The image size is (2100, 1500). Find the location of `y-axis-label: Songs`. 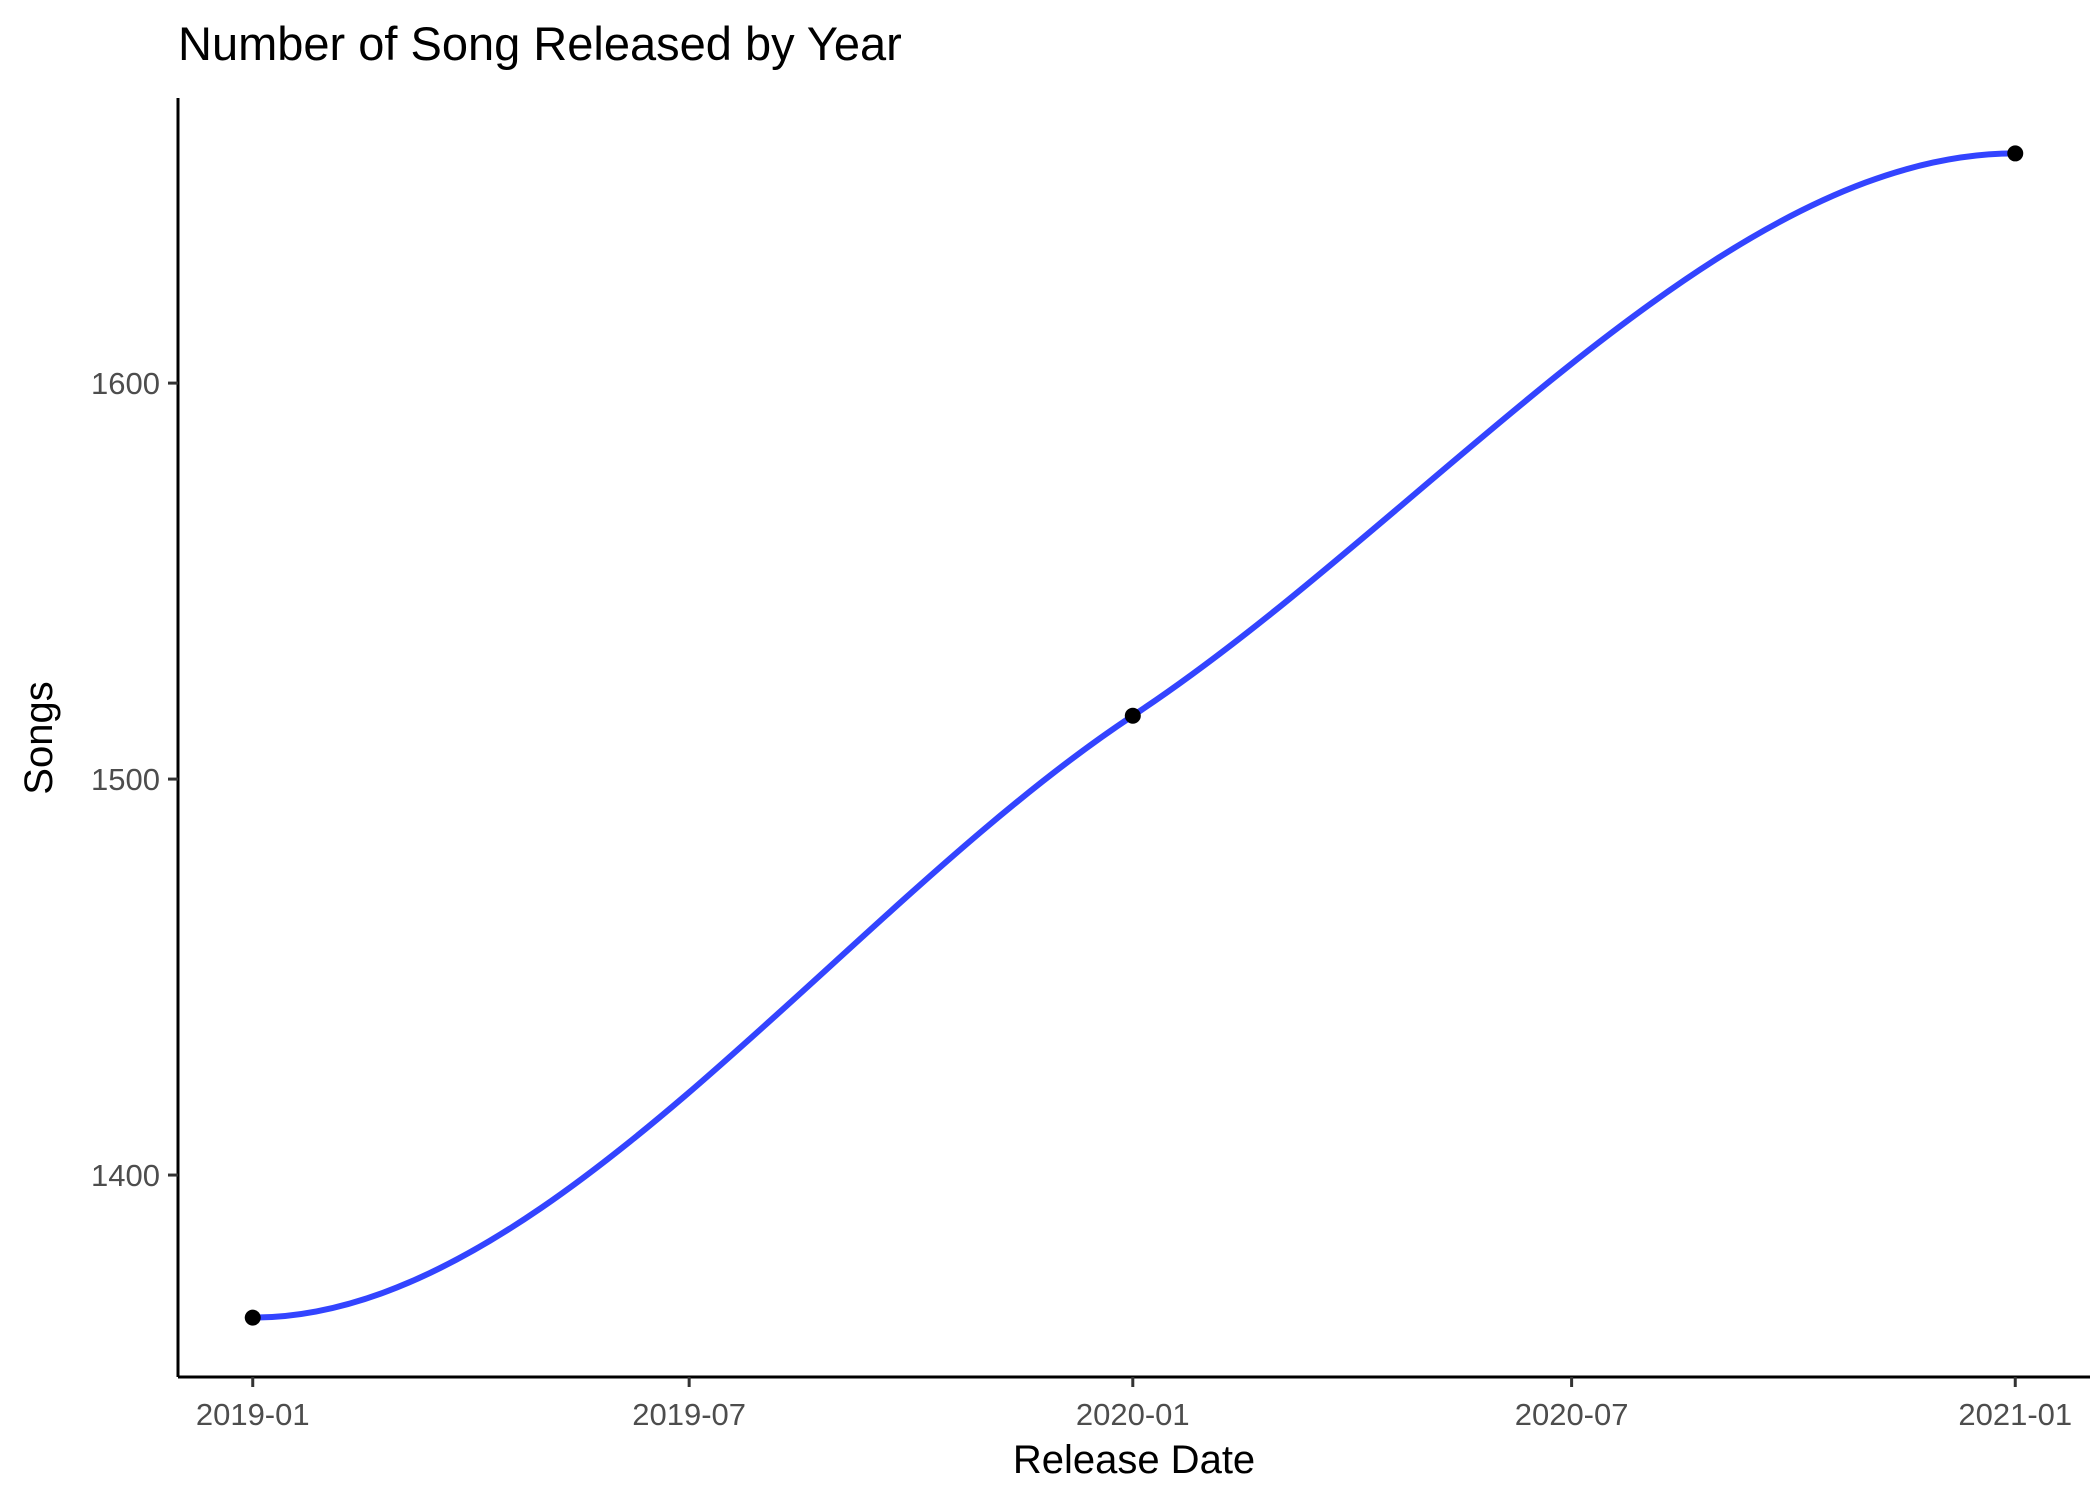

y-axis-label: Songs is located at coordinates (39, 737).